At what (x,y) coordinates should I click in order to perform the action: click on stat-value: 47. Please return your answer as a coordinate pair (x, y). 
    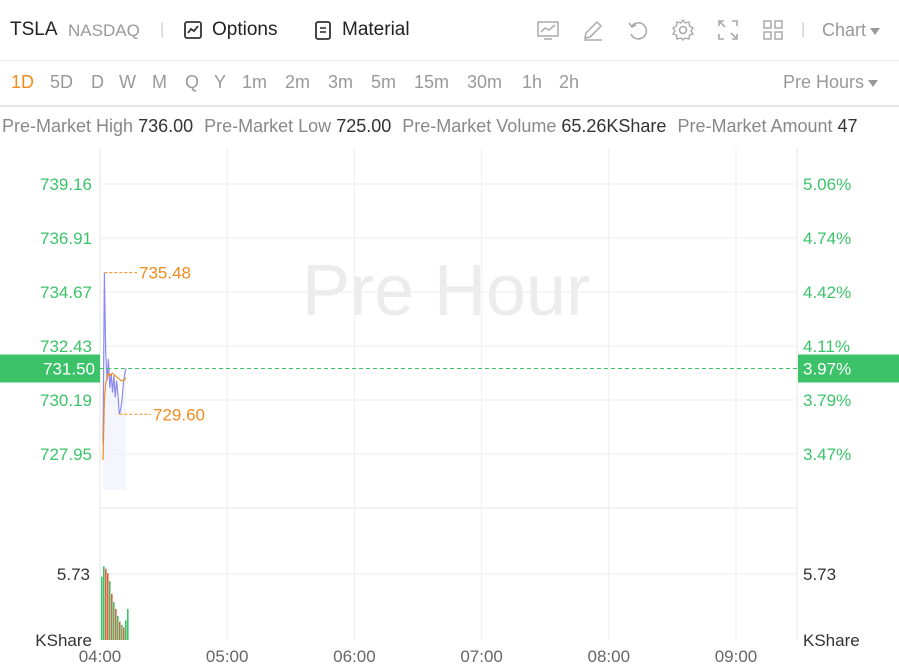
    Looking at the image, I should click on (847, 126).